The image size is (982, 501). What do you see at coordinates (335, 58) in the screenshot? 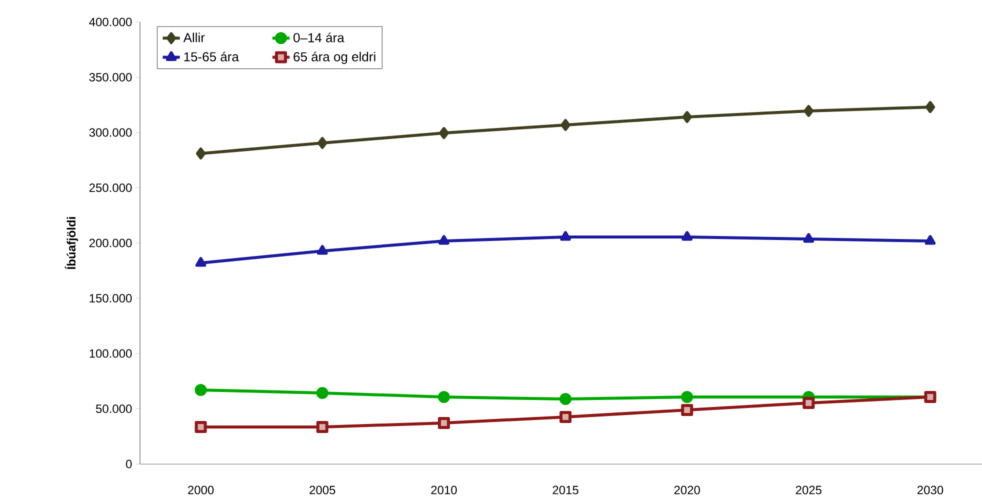
I see `legend-label: 65 ára og eldri` at bounding box center [335, 58].